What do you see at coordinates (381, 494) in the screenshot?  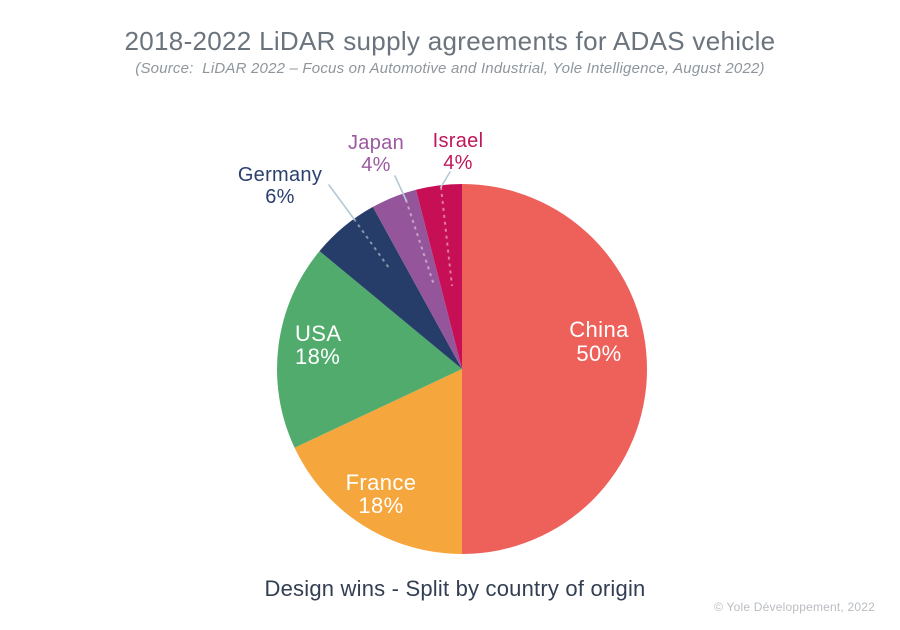 I see `slice-label-france: France 18%` at bounding box center [381, 494].